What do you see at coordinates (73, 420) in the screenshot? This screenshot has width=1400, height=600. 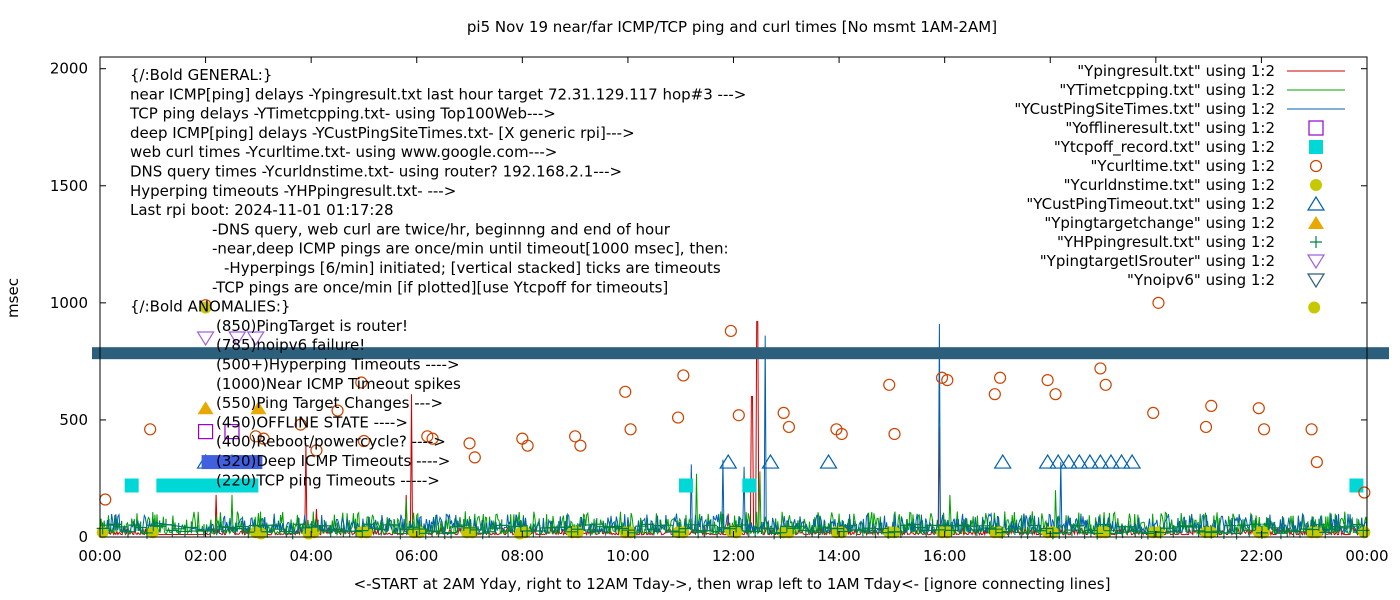 I see `y-tick-label: 500` at bounding box center [73, 420].